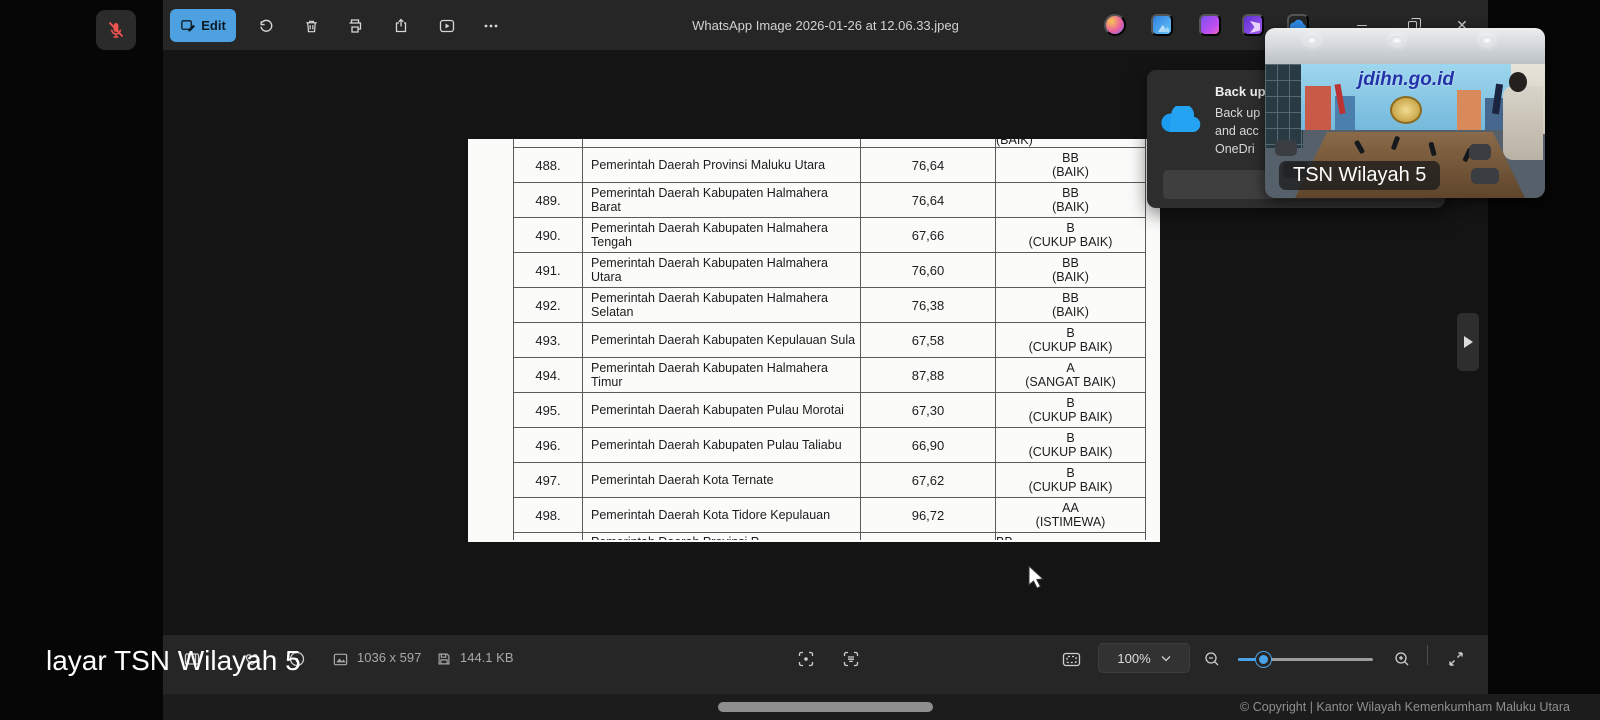  I want to click on zoom-slider, so click(1305, 659).